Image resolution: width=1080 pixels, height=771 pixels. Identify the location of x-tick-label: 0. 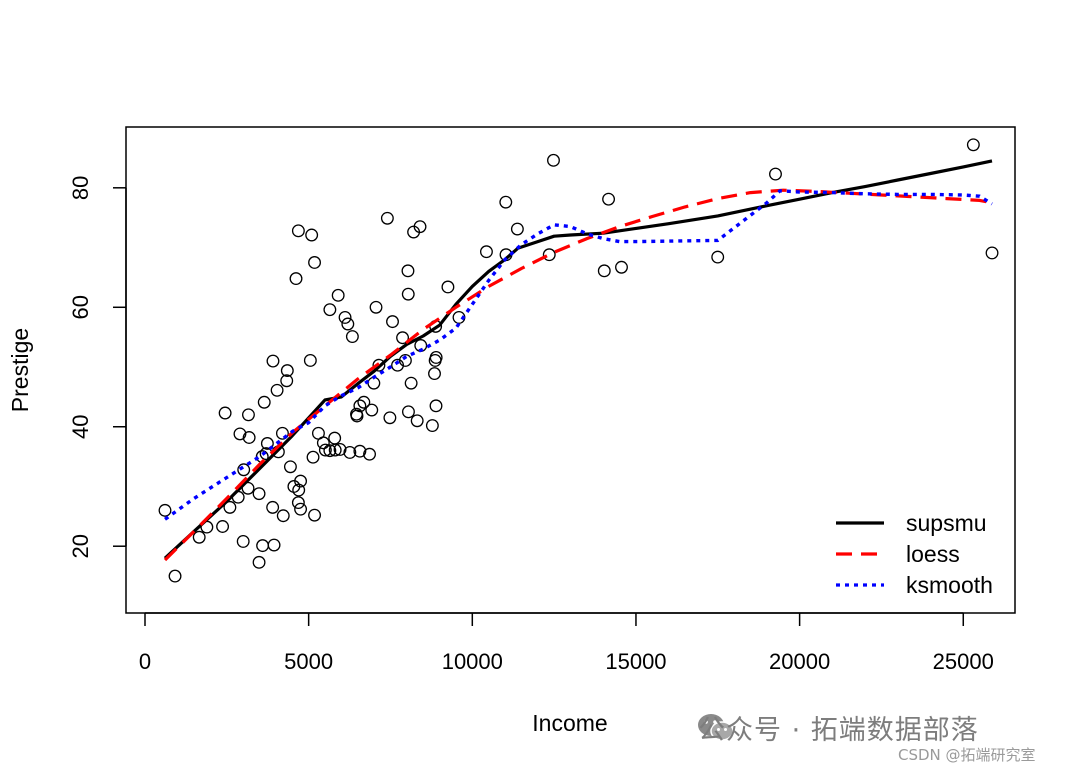
(145, 661).